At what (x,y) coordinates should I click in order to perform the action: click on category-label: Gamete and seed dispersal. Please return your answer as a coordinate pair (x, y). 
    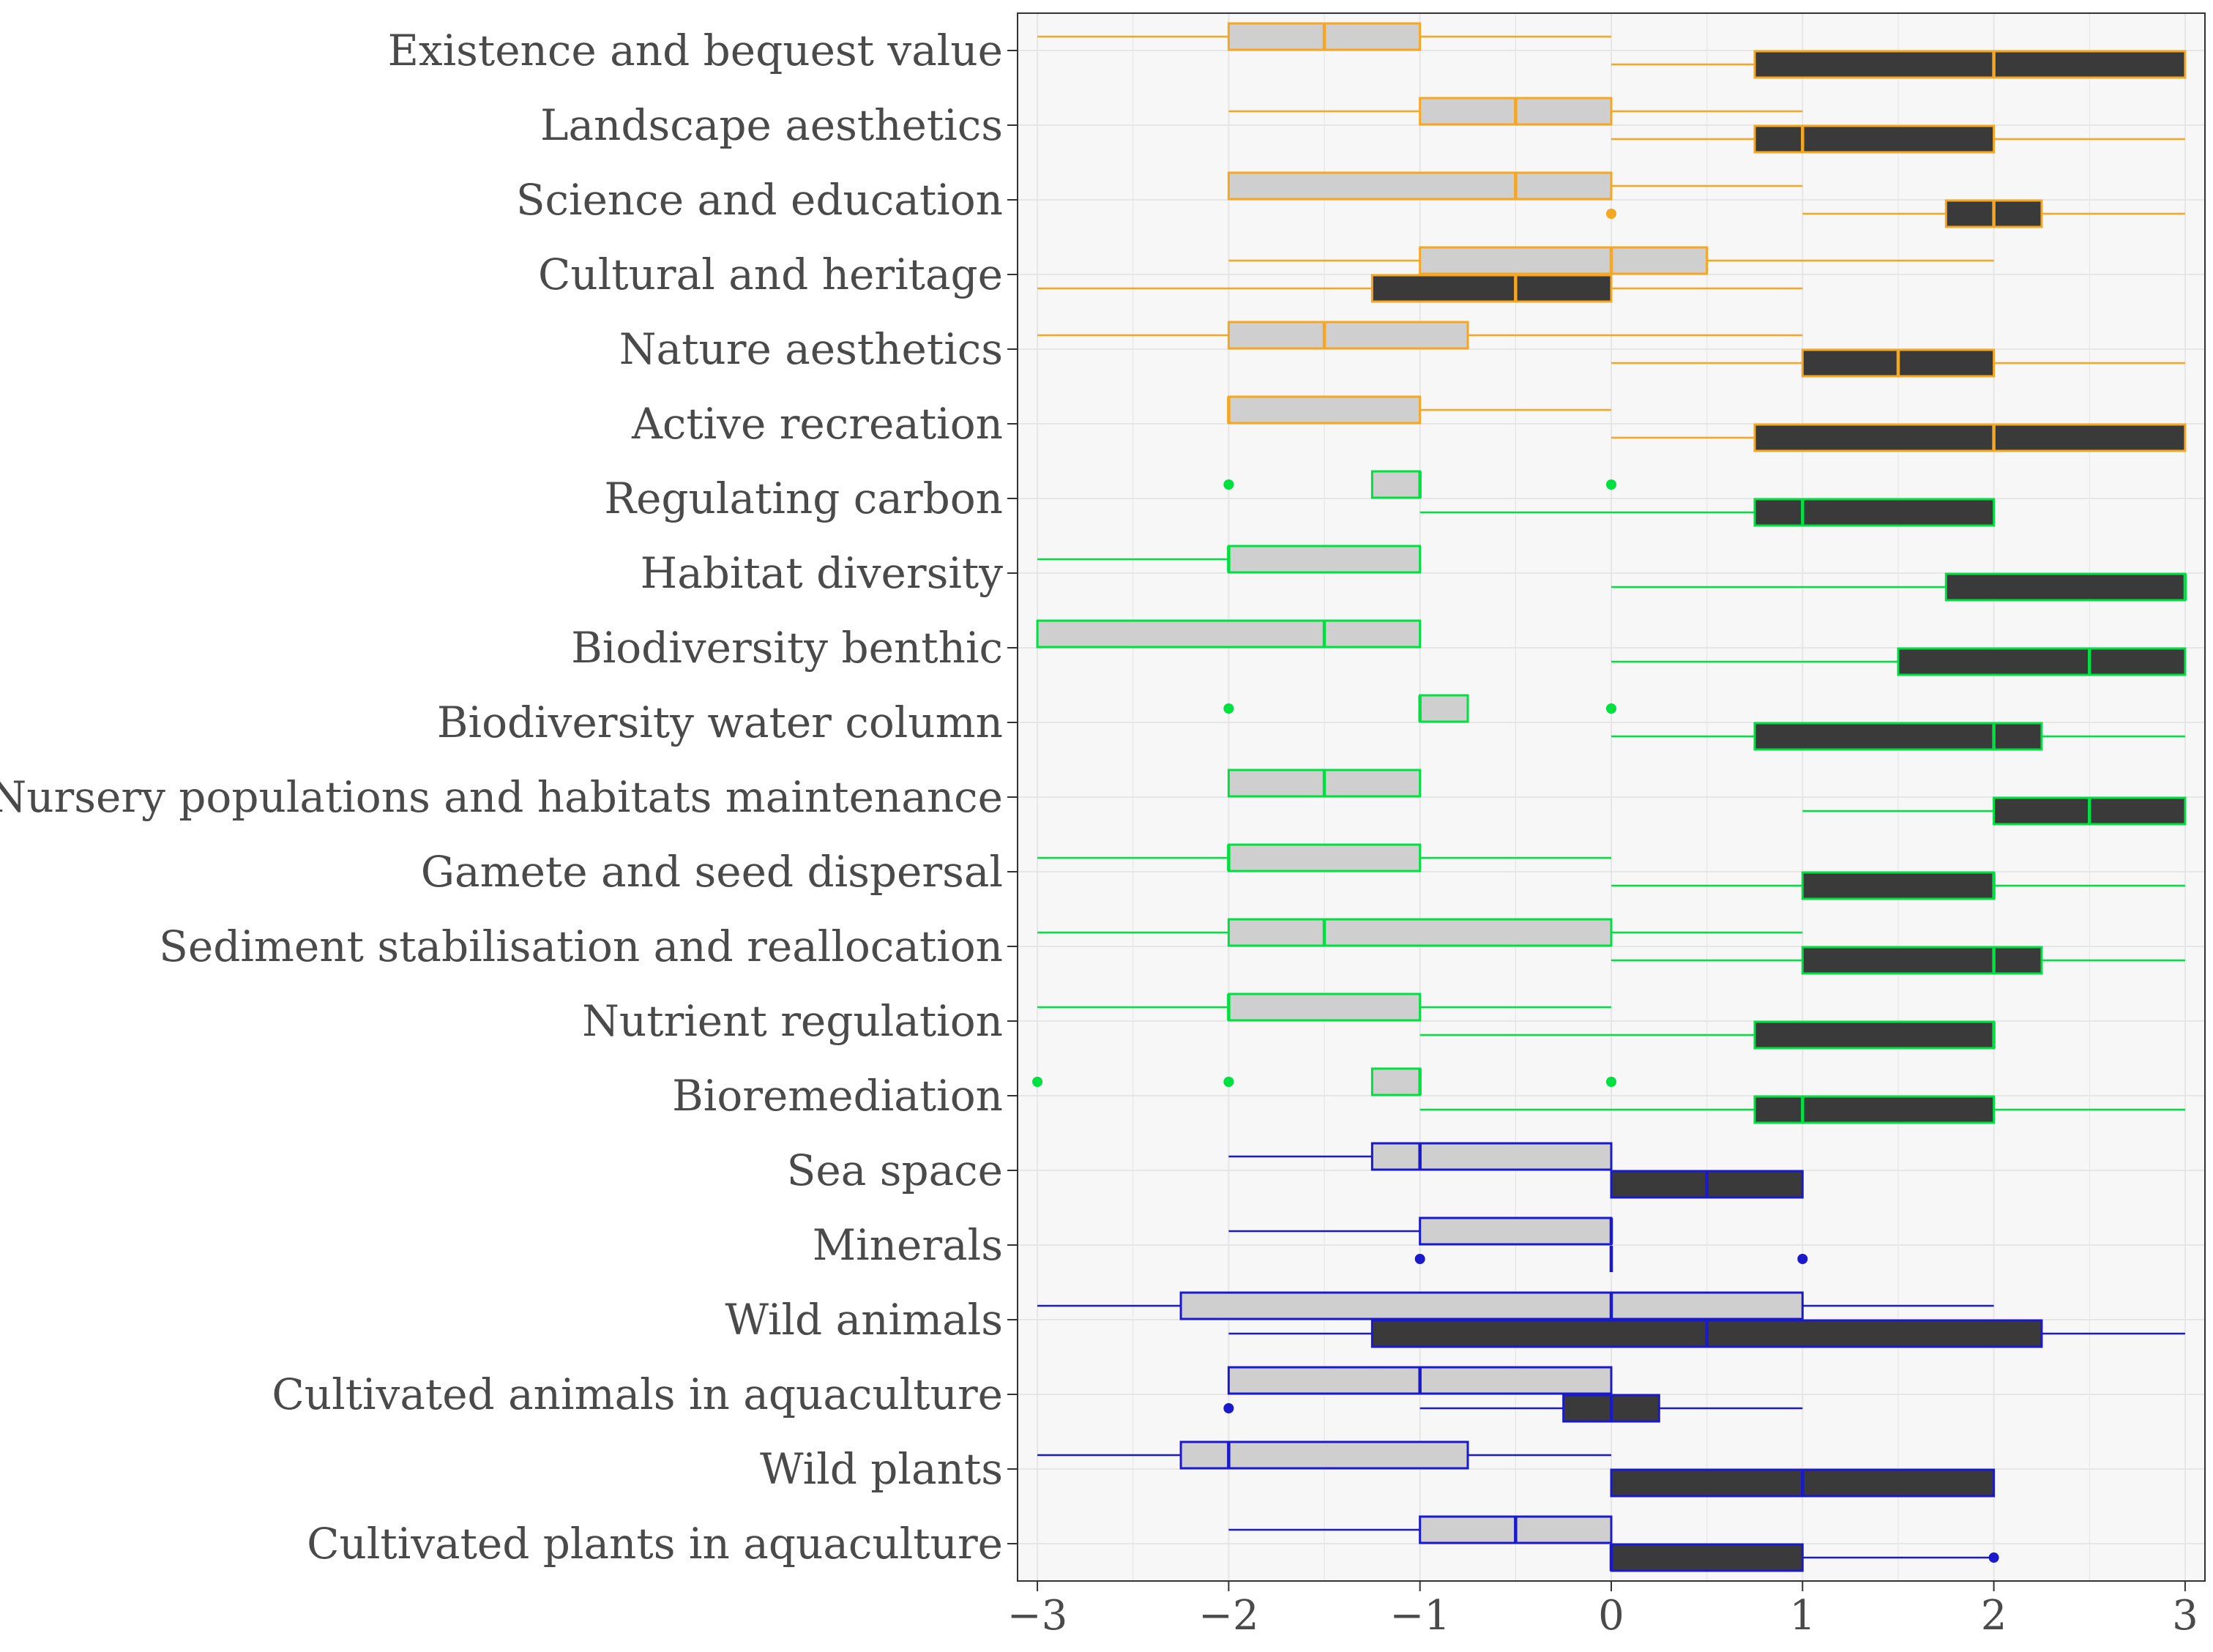
    Looking at the image, I should click on (712, 872).